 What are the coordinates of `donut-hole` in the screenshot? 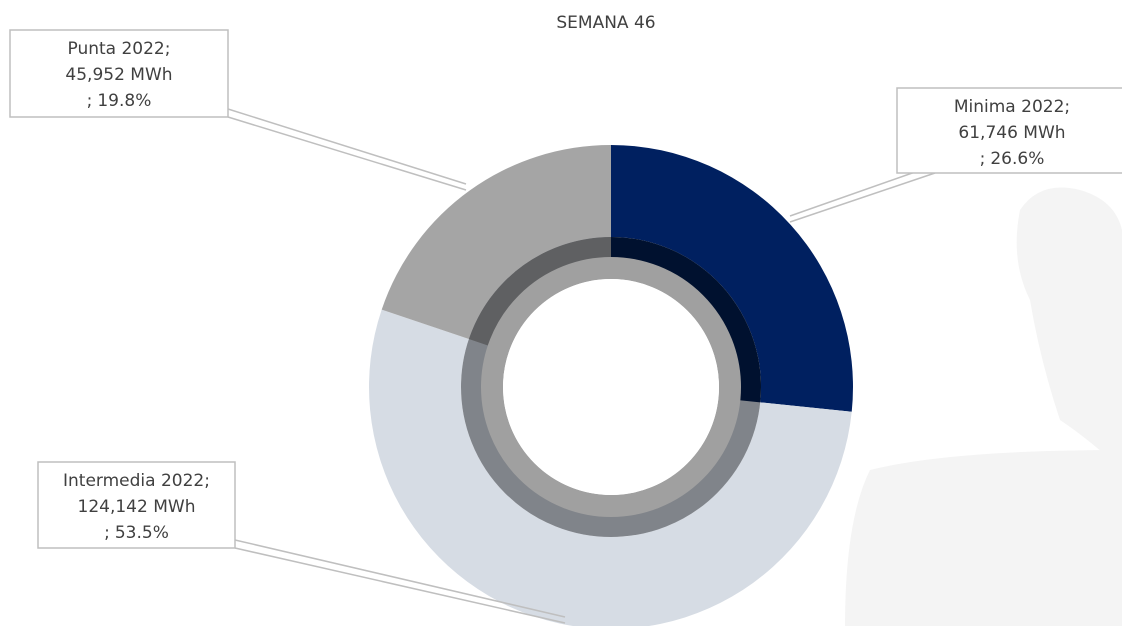 It's located at (611, 387).